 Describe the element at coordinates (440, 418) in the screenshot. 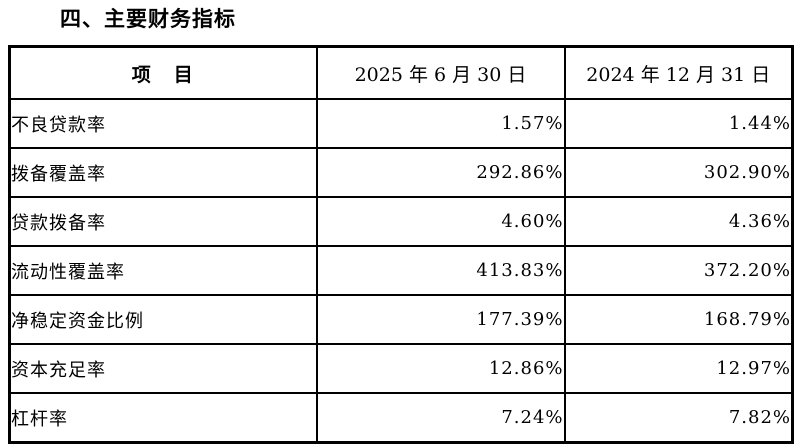

I see `row-value-2025: 7.24%` at that location.